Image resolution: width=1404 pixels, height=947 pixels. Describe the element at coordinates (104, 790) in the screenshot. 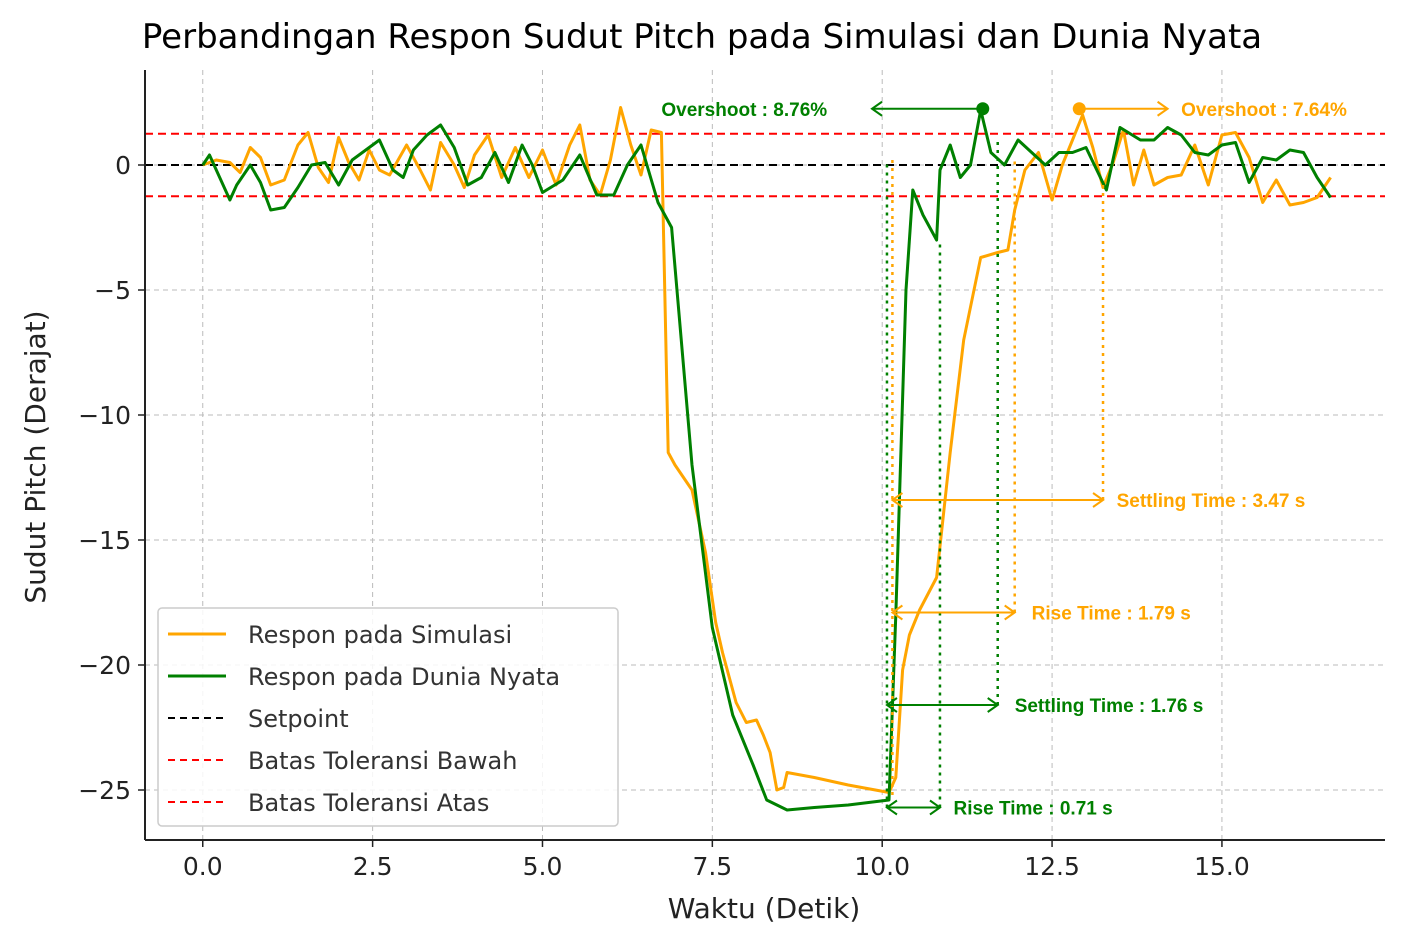

I see `y-tick-label: −25` at that location.